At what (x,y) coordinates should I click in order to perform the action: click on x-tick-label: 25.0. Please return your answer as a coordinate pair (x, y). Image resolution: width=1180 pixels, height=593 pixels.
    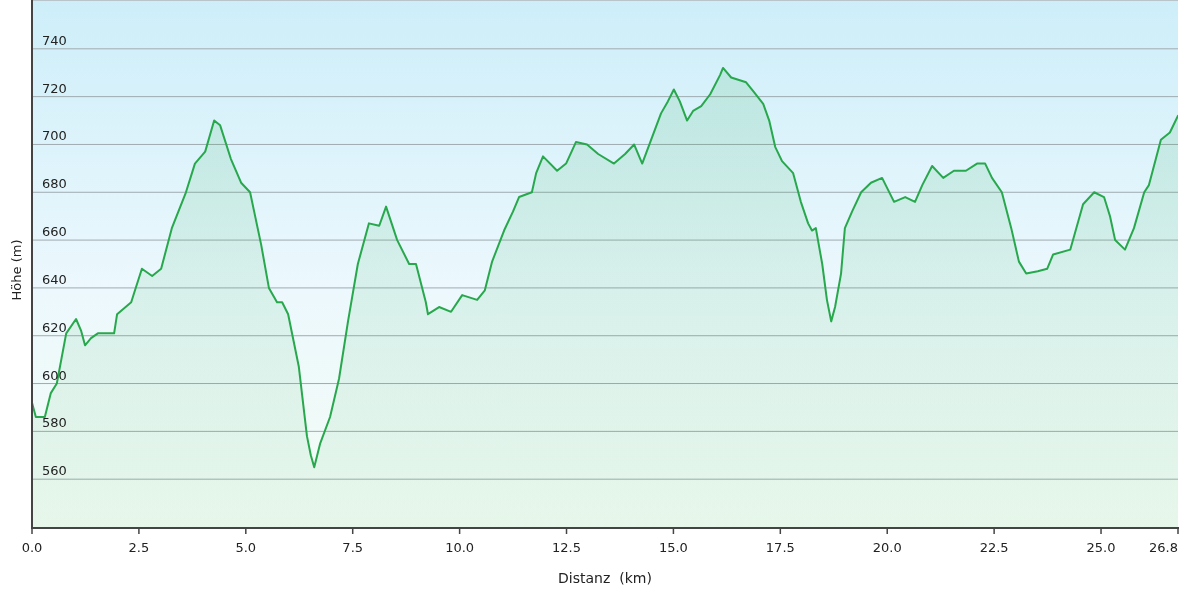
    Looking at the image, I should click on (1101, 547).